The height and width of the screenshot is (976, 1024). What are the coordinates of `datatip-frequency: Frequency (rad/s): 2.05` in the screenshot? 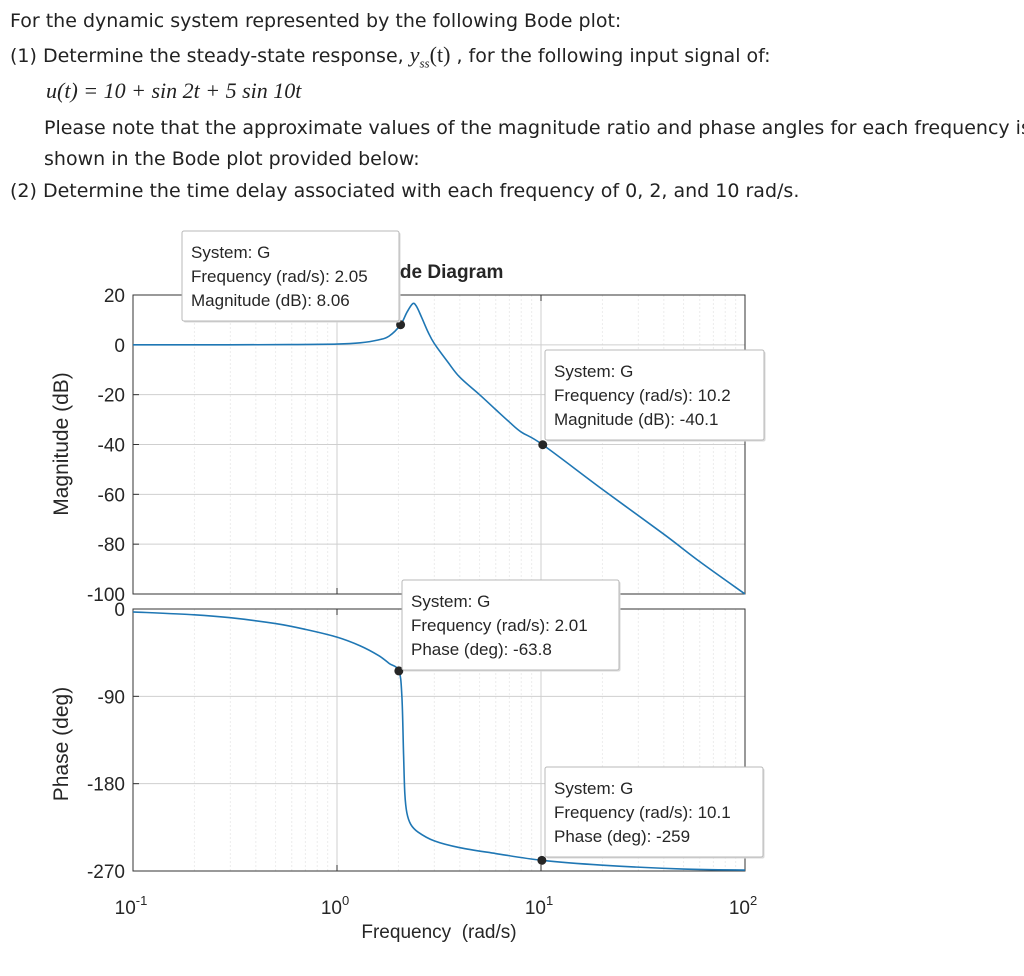 It's located at (279, 276).